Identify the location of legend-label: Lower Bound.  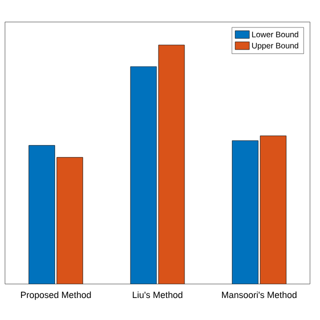
(275, 34).